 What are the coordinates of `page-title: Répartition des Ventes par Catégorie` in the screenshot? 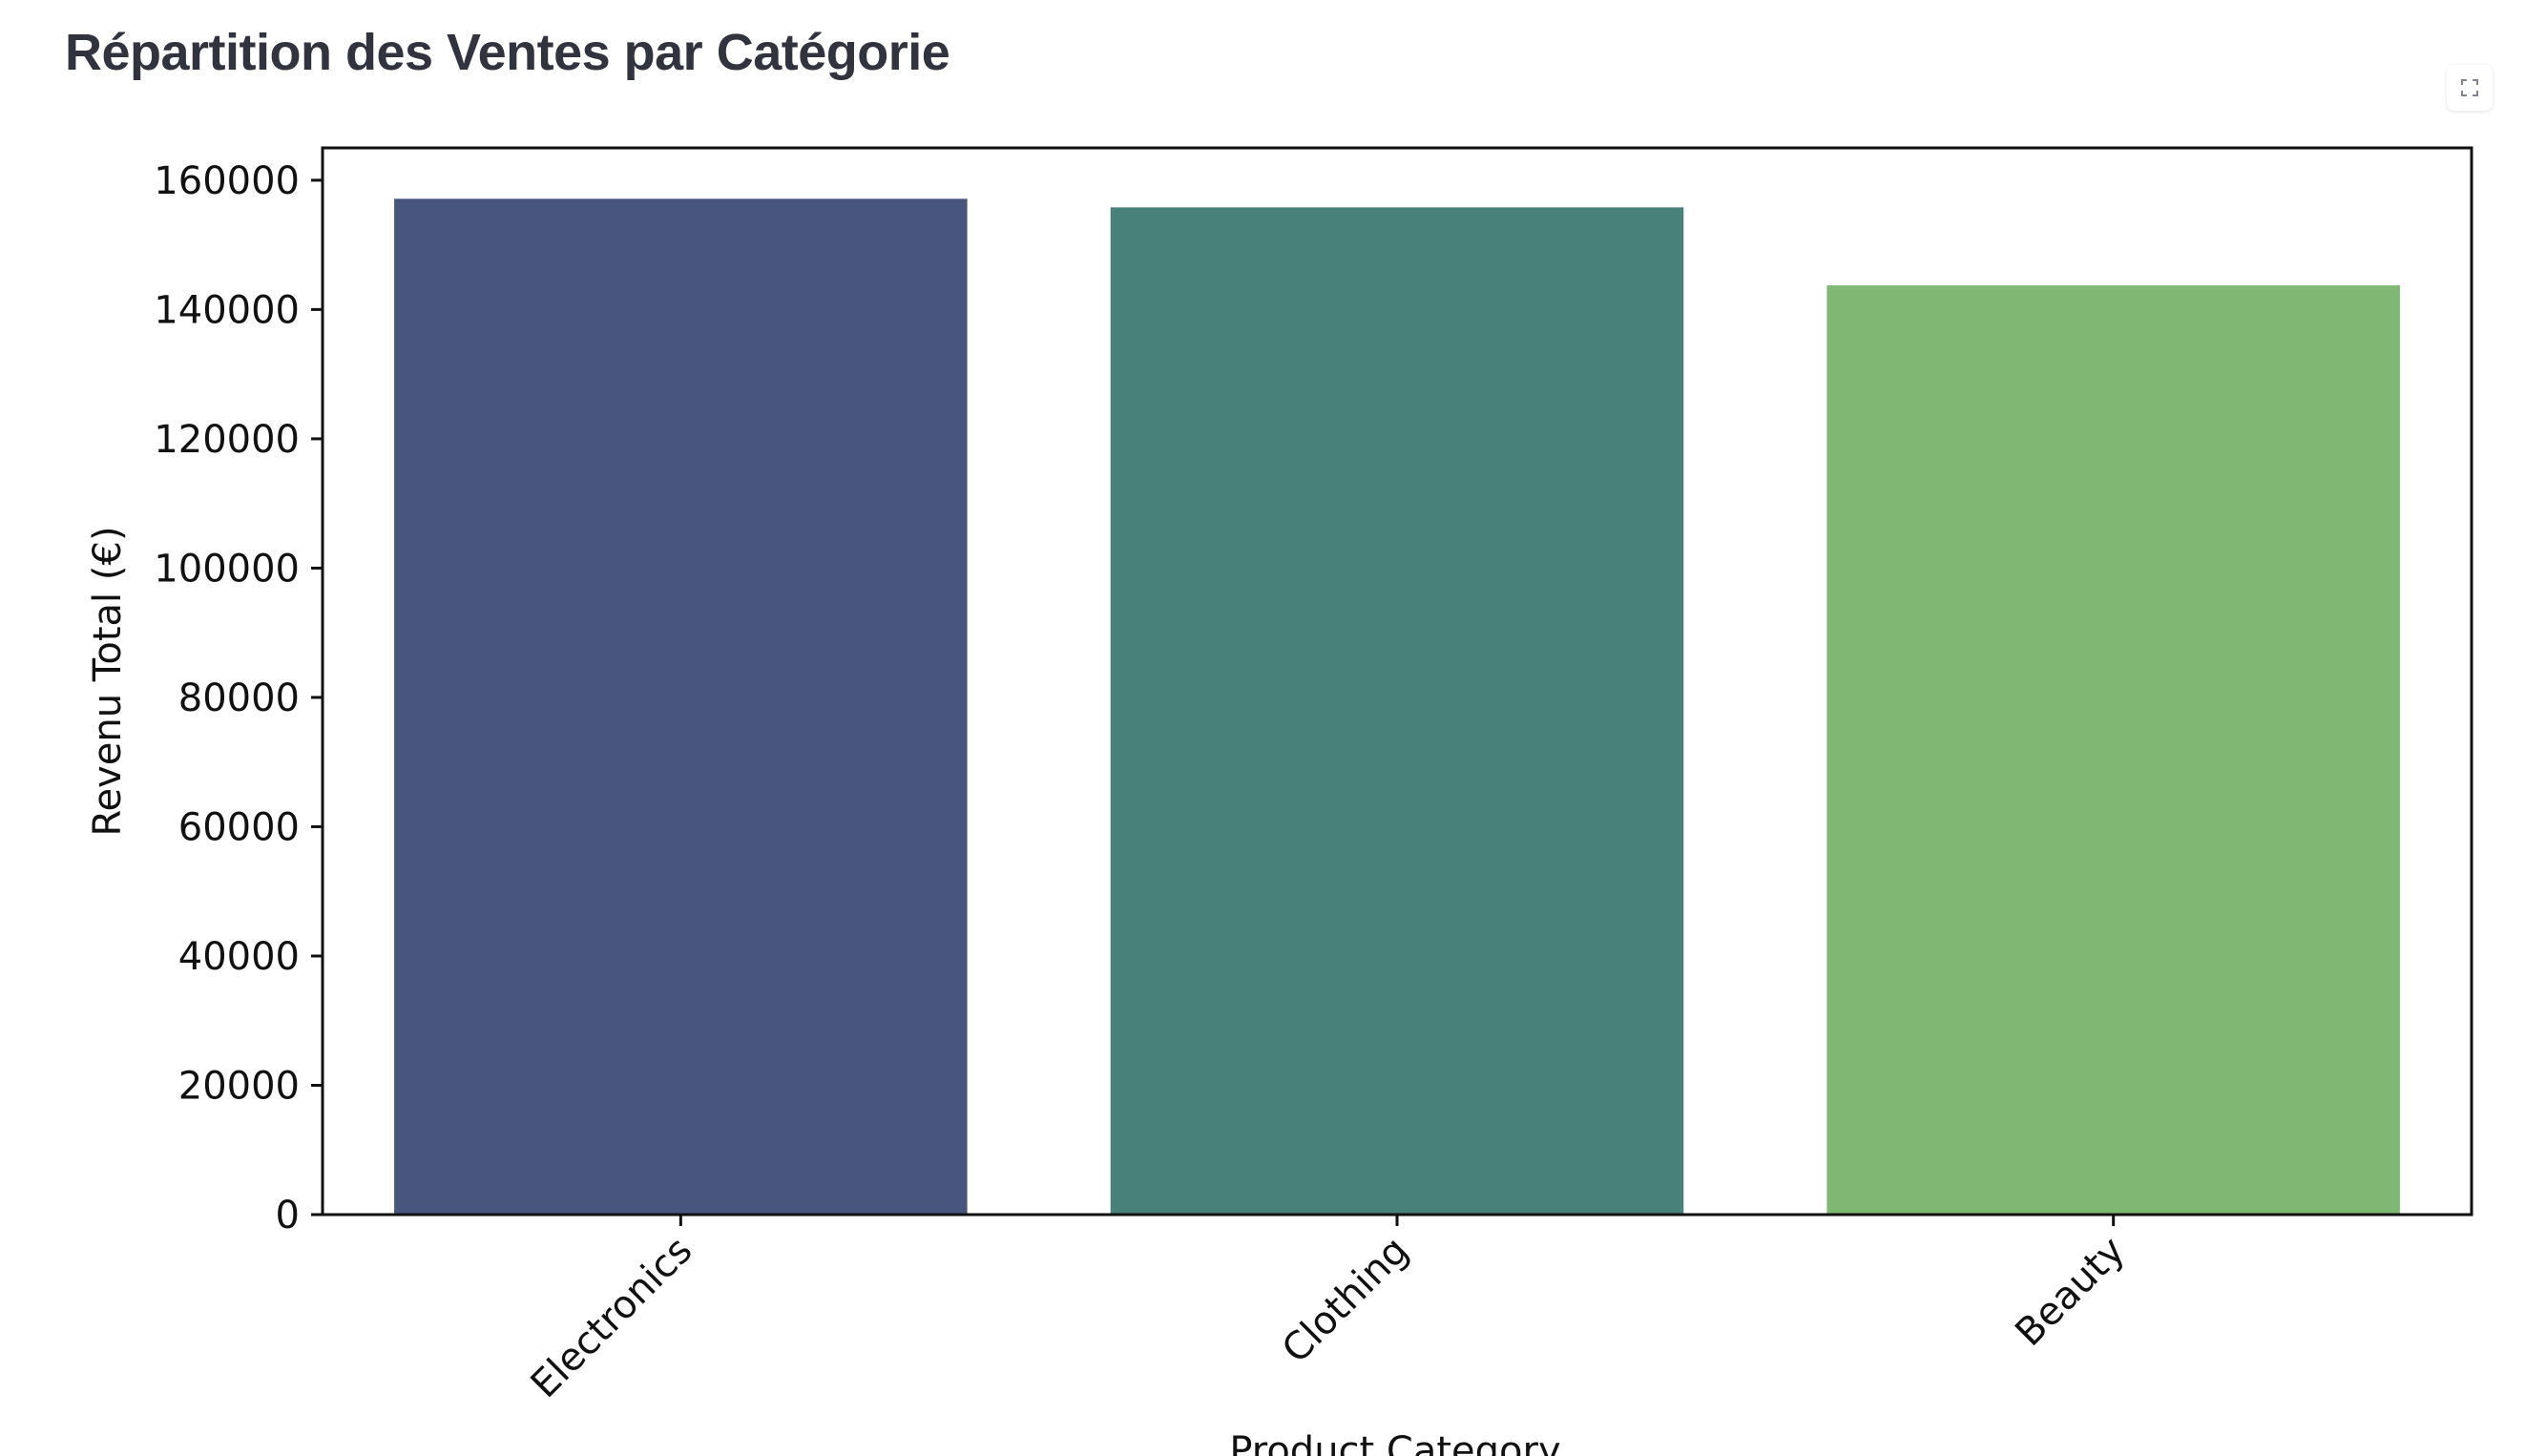 It's located at (507, 53).